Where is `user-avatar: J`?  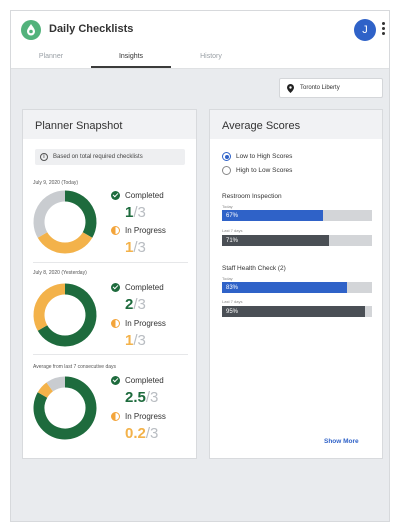
user-avatar: J is located at coordinates (365, 30).